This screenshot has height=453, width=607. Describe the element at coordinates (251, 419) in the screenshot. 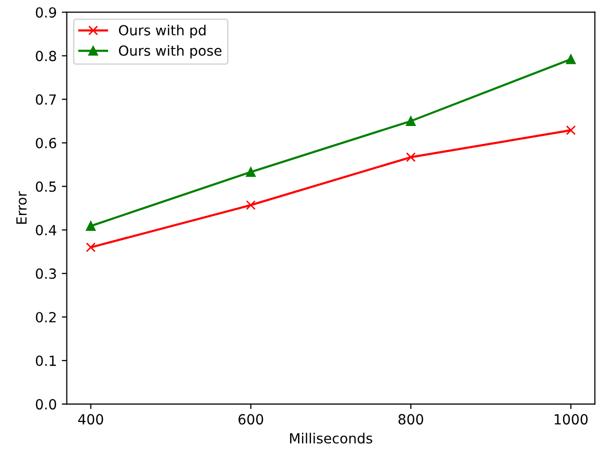

I see `x-tick-label: 600` at that location.